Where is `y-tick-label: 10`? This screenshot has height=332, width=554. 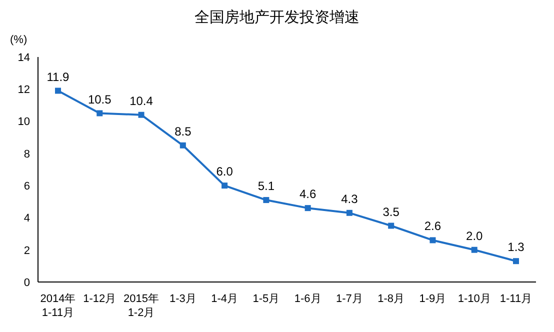
y-tick-label: 10 is located at coordinates (24, 122).